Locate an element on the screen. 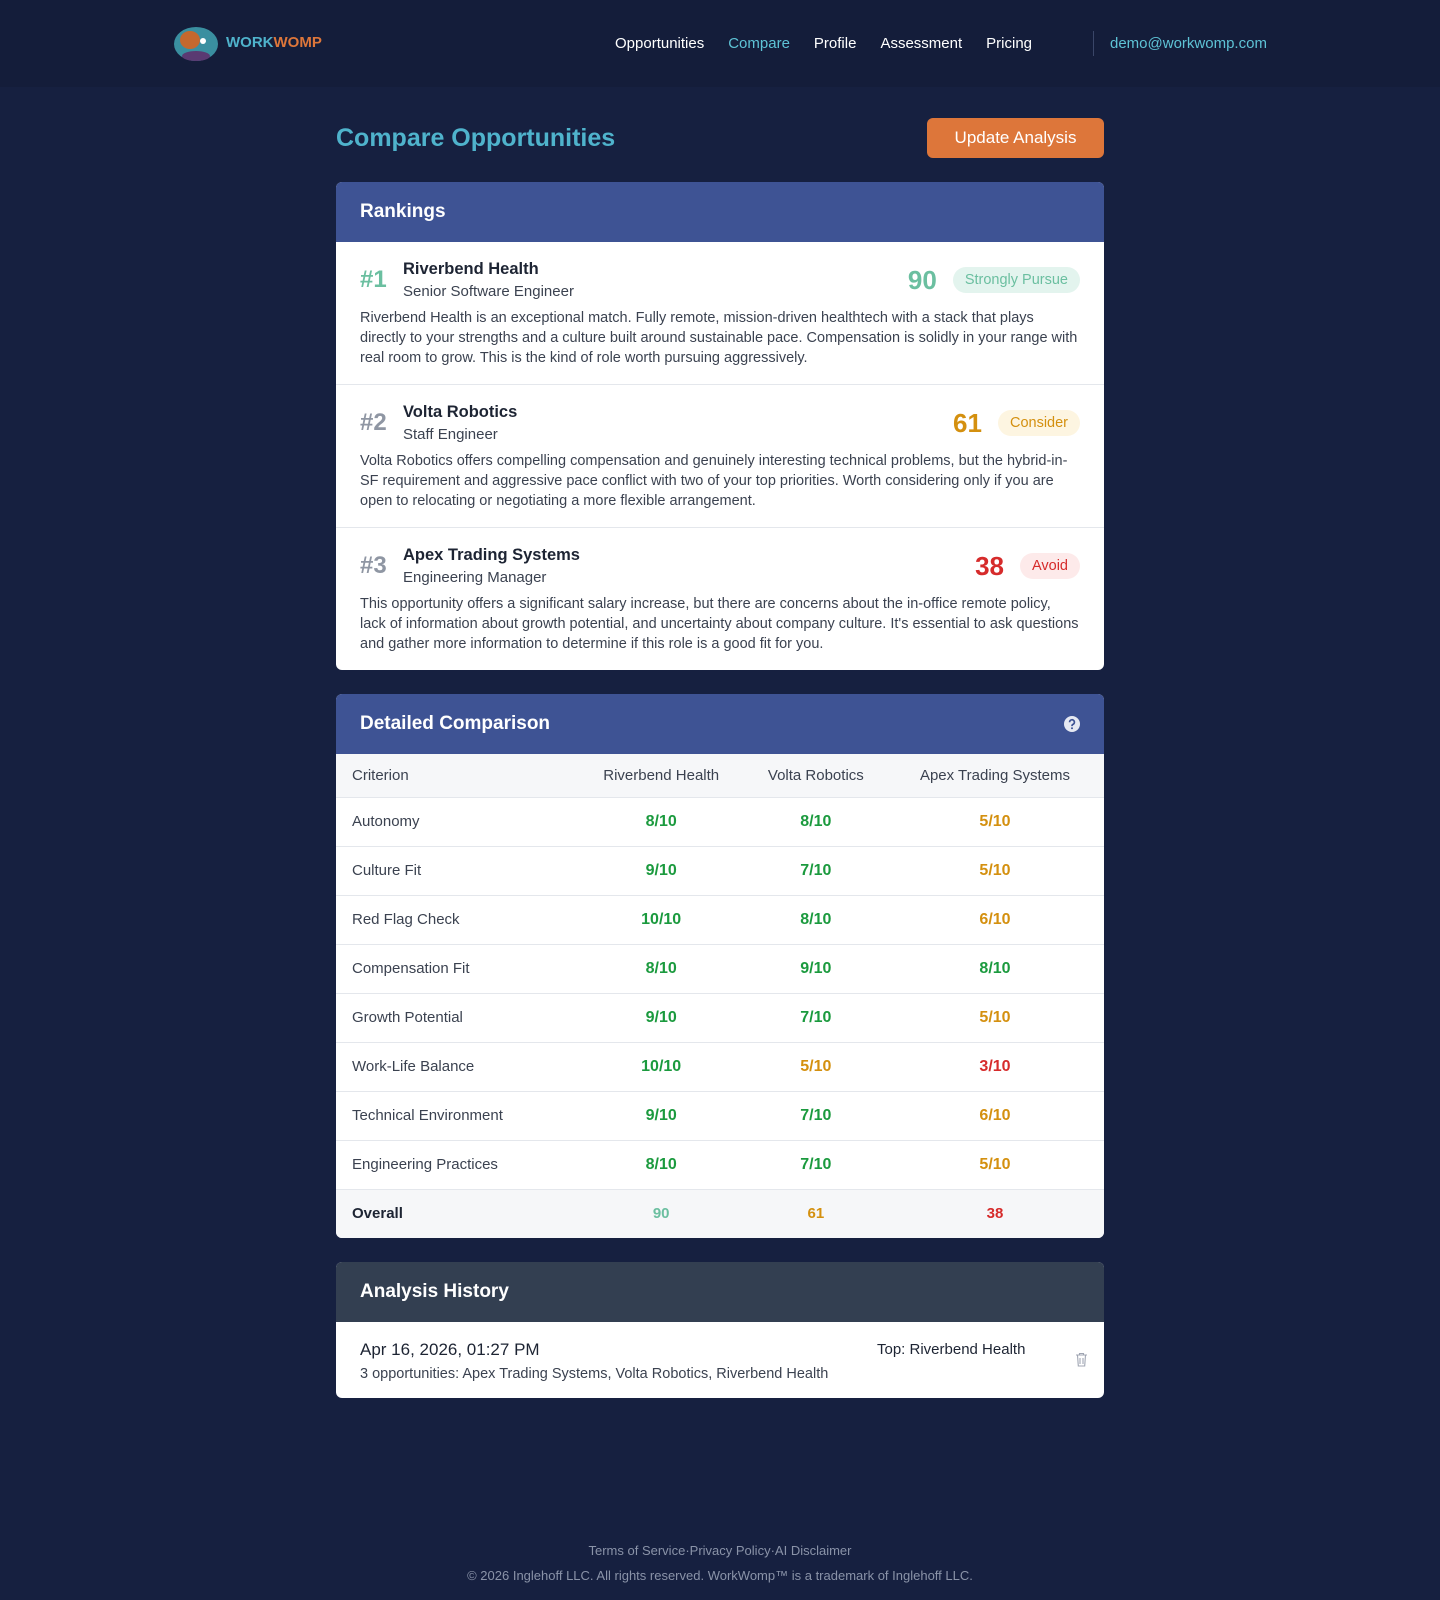 This screenshot has width=1440, height=1600. rank: #3 is located at coordinates (373, 565).